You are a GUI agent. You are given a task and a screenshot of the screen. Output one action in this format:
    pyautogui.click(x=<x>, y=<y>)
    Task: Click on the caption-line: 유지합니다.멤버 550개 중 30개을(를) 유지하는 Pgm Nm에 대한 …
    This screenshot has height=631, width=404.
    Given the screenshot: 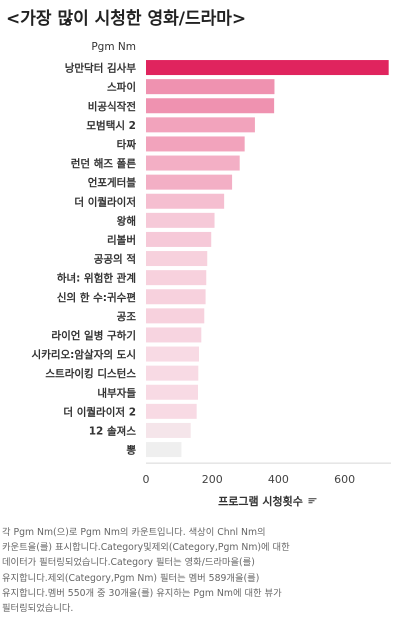 What is the action you would take?
    pyautogui.click(x=142, y=593)
    